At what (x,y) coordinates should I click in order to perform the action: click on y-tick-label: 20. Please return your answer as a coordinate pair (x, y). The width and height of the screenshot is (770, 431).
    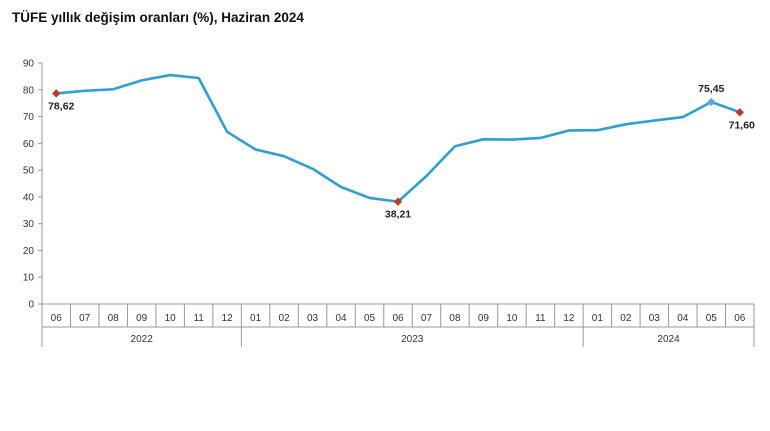
    Looking at the image, I should click on (29, 251).